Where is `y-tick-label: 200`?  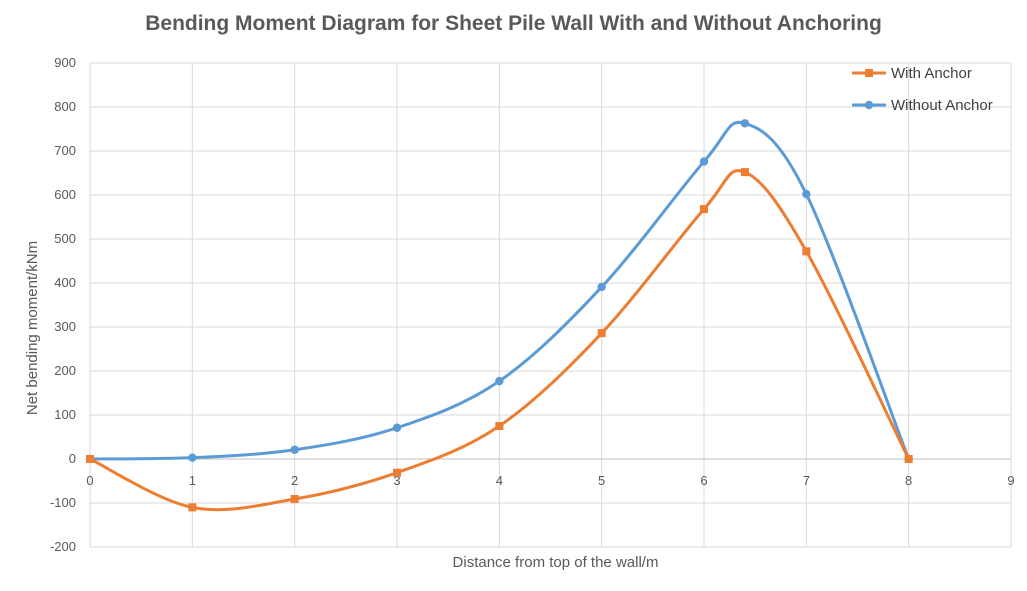
y-tick-label: 200 is located at coordinates (65, 370).